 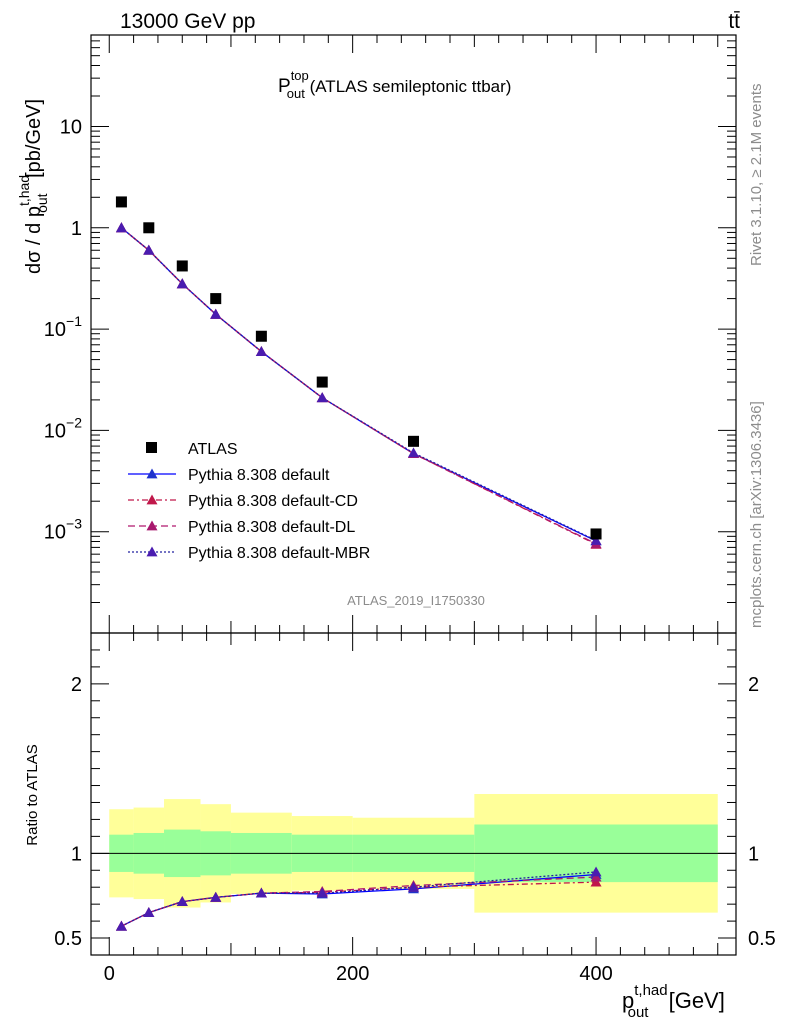 I want to click on title-sup: top, so click(x=300, y=75).